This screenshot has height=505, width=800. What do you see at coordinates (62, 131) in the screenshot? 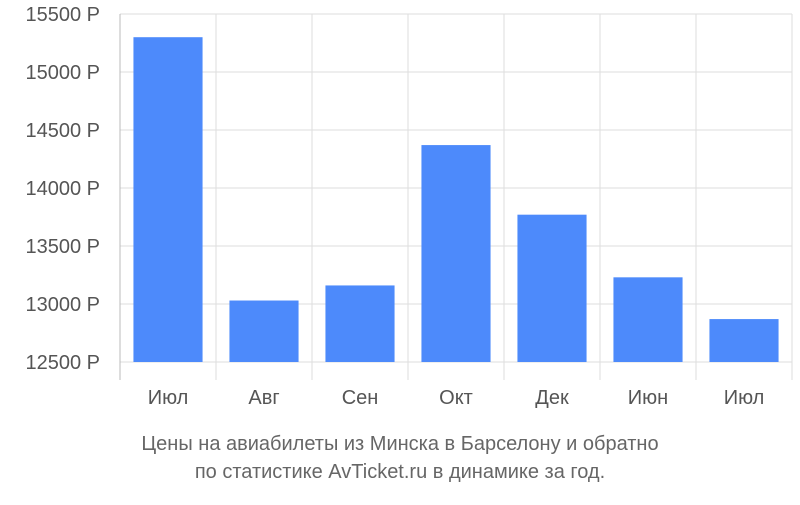
I see `y-tick-label: 14500 Р` at bounding box center [62, 131].